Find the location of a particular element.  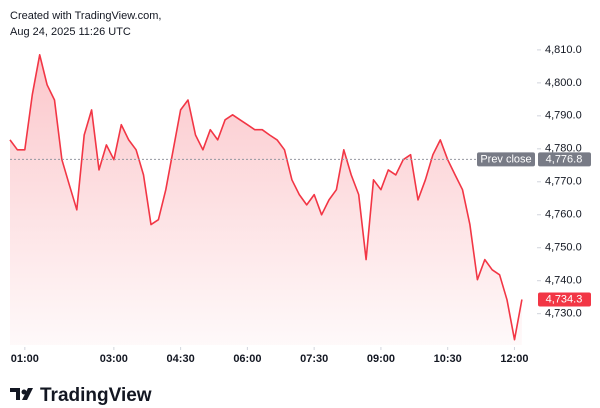

header-line: Created with TradingView.com, is located at coordinates (85, 16).